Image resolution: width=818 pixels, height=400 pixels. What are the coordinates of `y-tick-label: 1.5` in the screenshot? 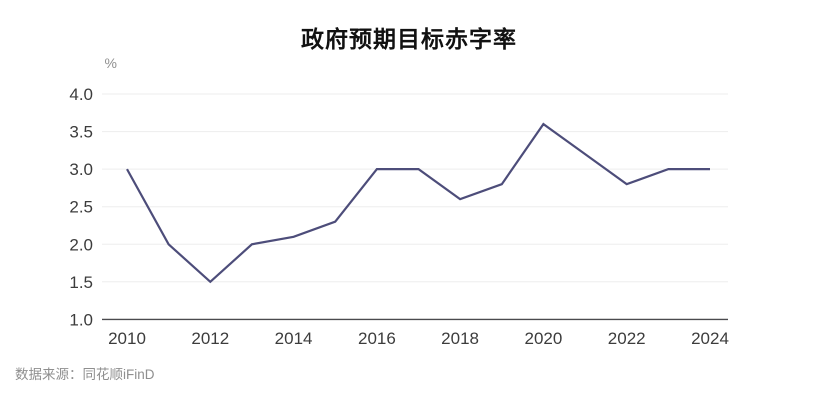 It's located at (81, 282).